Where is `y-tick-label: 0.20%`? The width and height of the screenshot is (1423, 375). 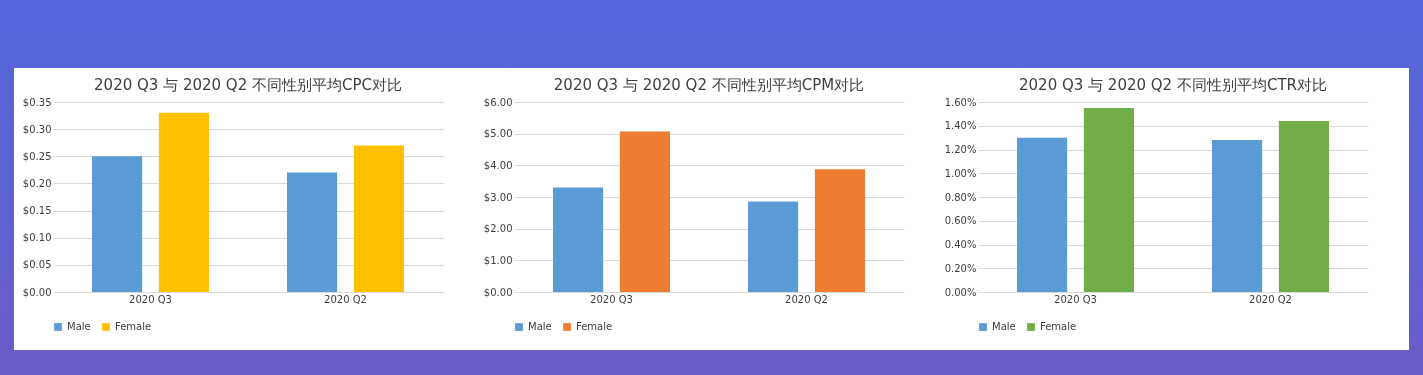 y-tick-label: 0.20% is located at coordinates (960, 268).